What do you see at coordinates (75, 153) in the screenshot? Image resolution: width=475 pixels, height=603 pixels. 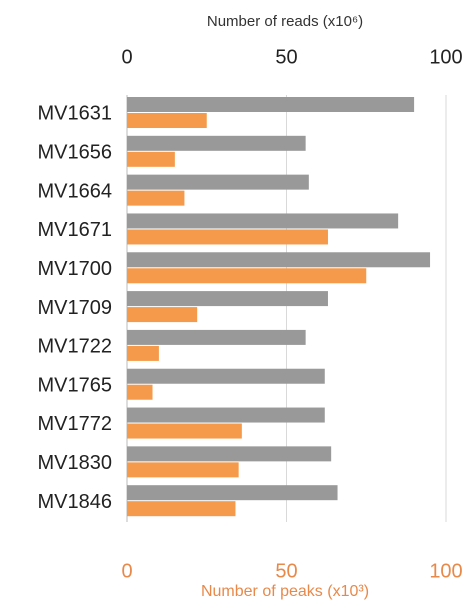 I see `y-tick-label: MV1656` at bounding box center [75, 153].